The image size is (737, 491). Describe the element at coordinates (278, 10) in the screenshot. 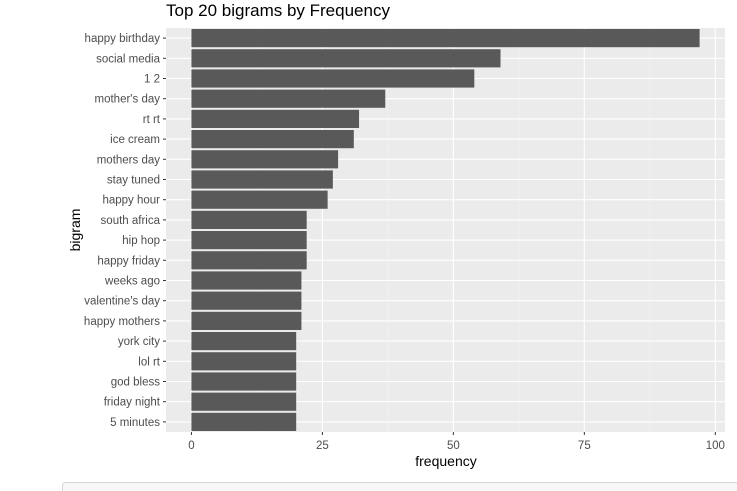

I see `chart-title: Top 20 bigrams by Frequency` at that location.